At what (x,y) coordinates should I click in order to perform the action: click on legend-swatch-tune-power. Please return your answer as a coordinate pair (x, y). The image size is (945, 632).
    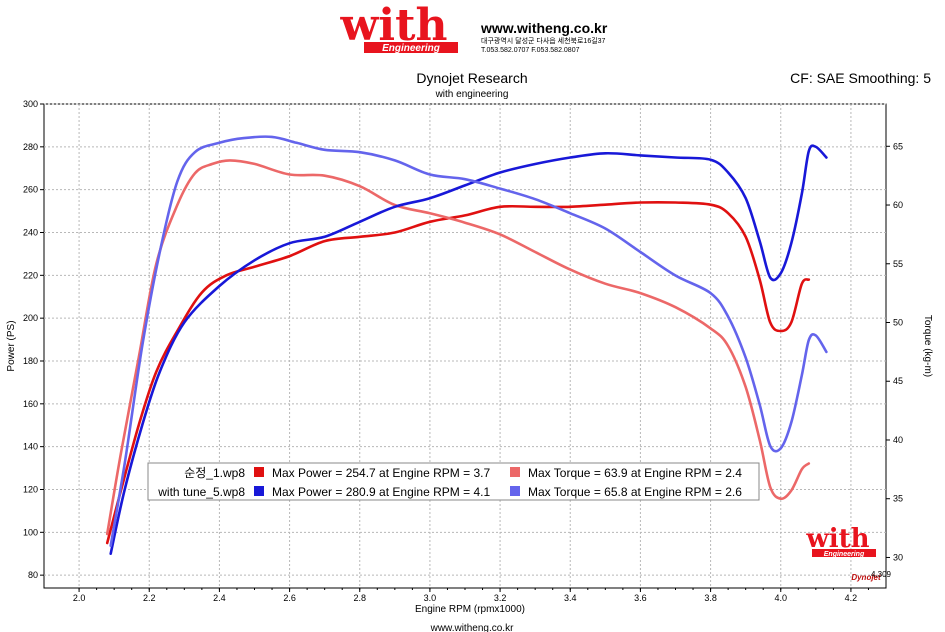
    Looking at the image, I should click on (259, 491).